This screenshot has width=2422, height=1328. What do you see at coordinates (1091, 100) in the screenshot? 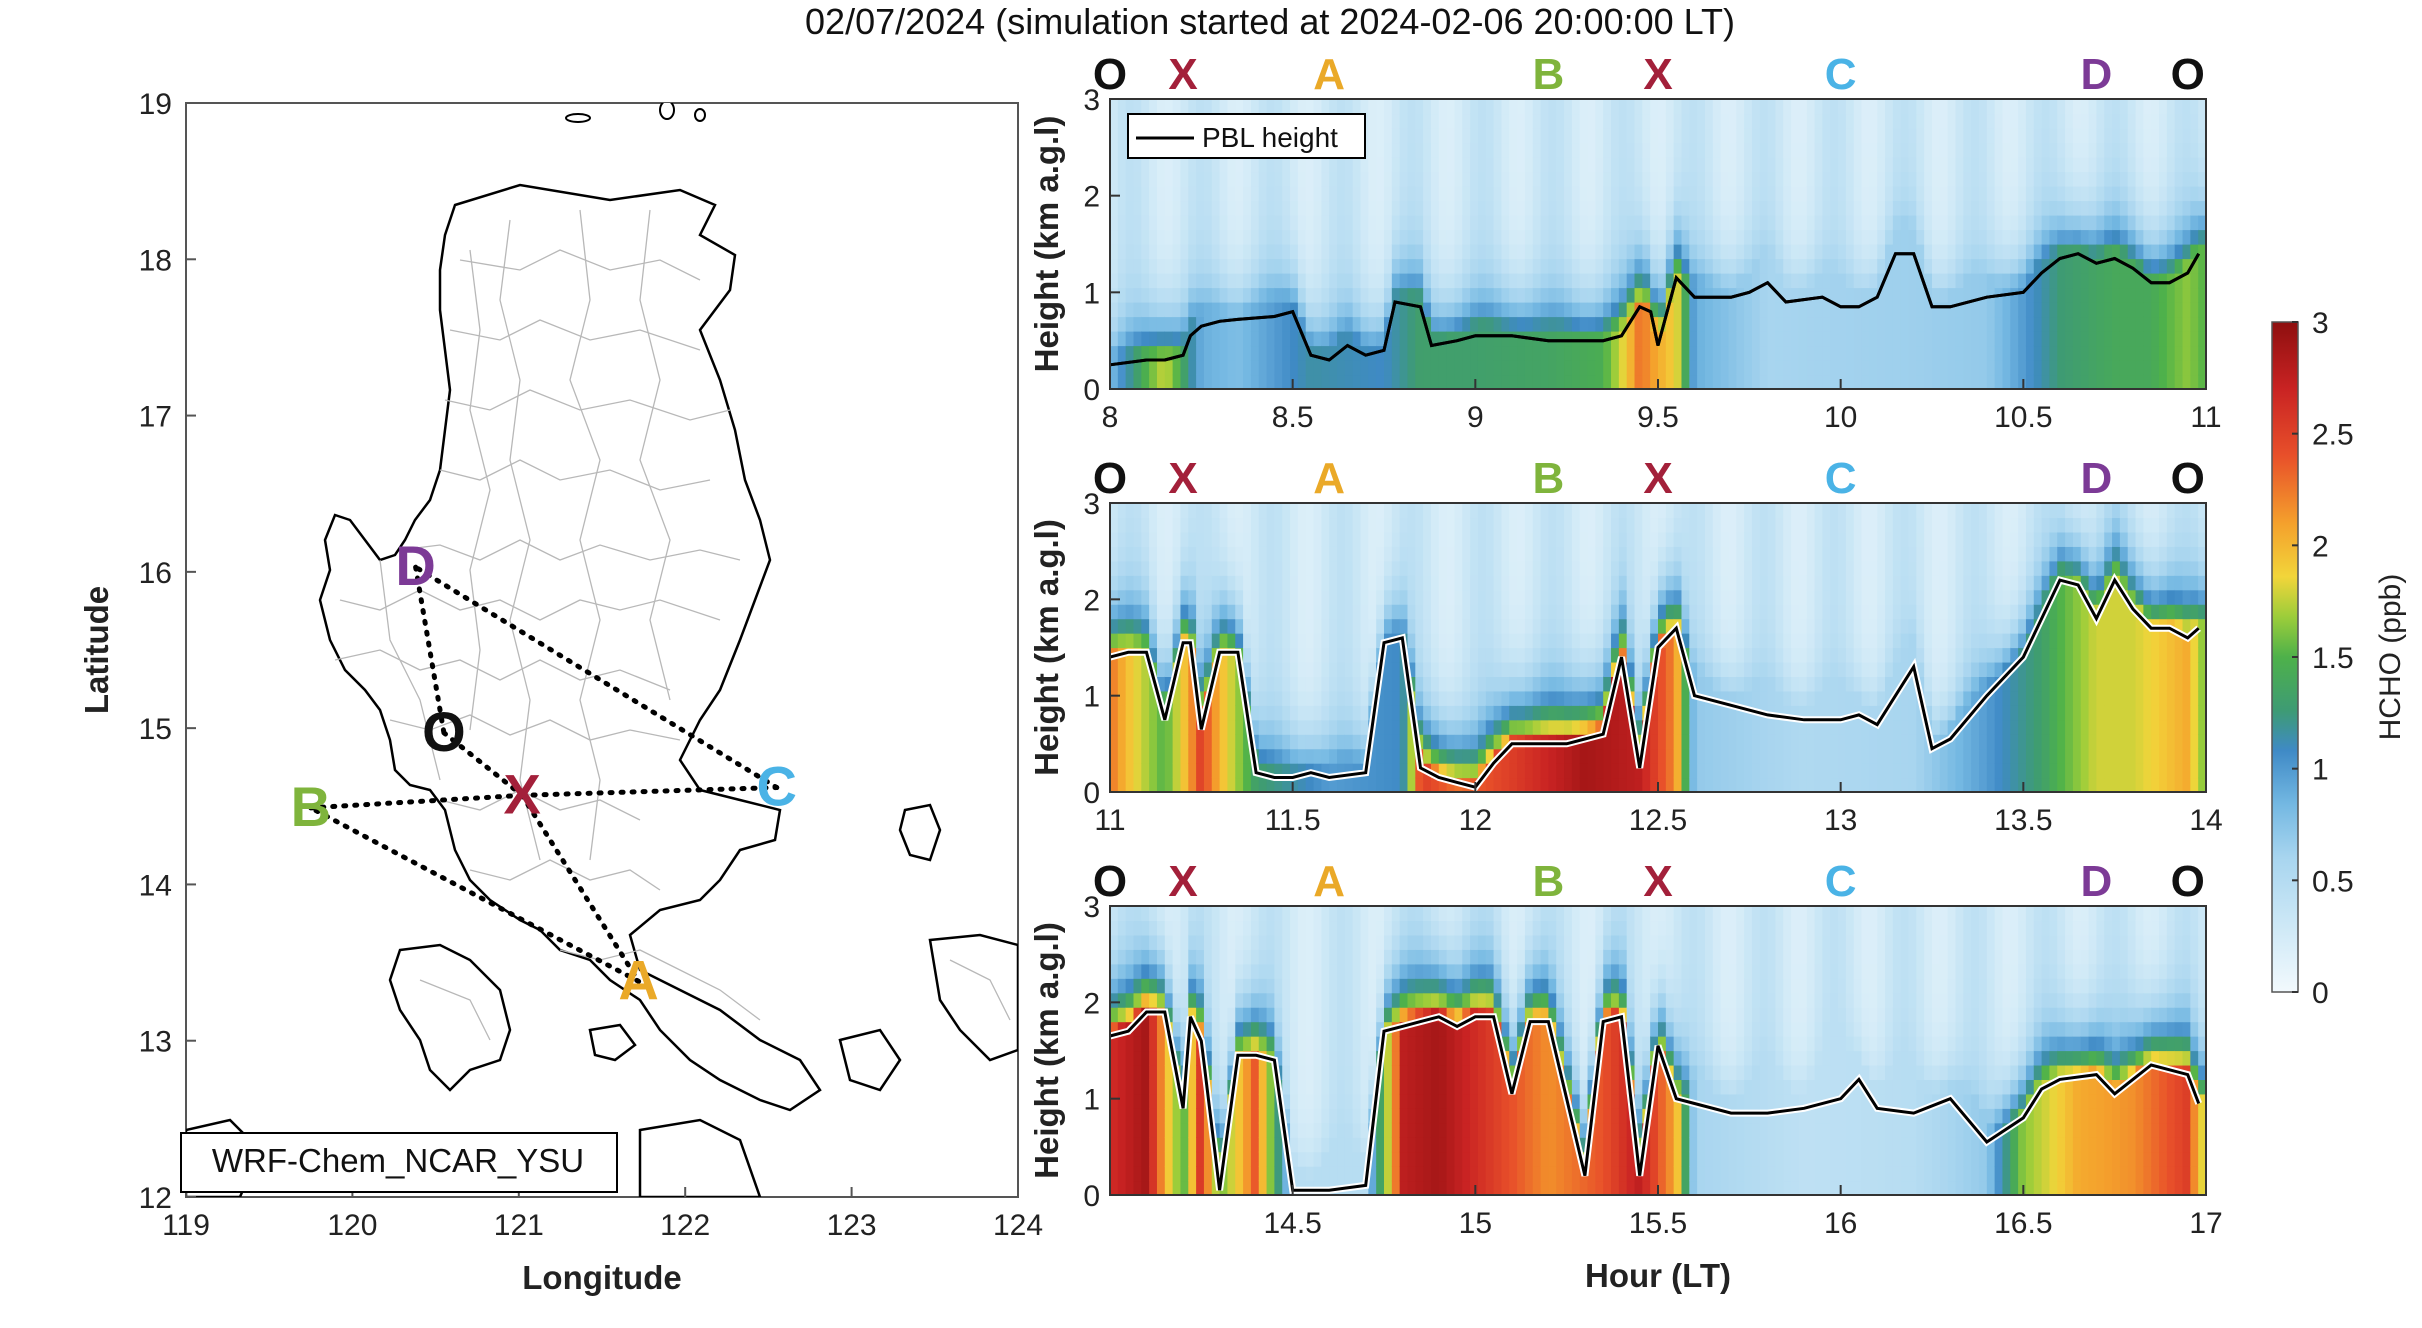
I see `heatmap-ytick-label: 3` at bounding box center [1091, 100].